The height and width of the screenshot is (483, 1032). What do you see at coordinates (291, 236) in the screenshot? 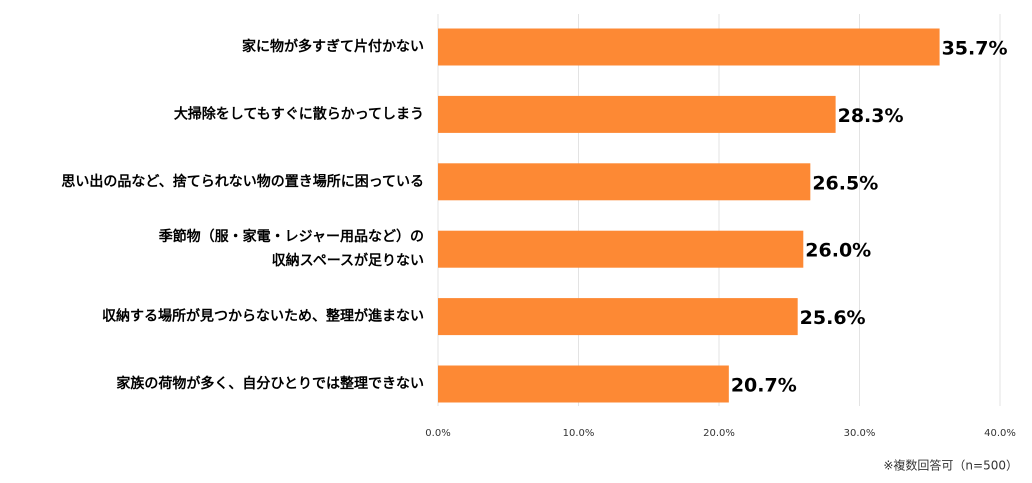
I see `y-tick-label: 季節物（服・家電・レジャー用品など）の` at bounding box center [291, 236].